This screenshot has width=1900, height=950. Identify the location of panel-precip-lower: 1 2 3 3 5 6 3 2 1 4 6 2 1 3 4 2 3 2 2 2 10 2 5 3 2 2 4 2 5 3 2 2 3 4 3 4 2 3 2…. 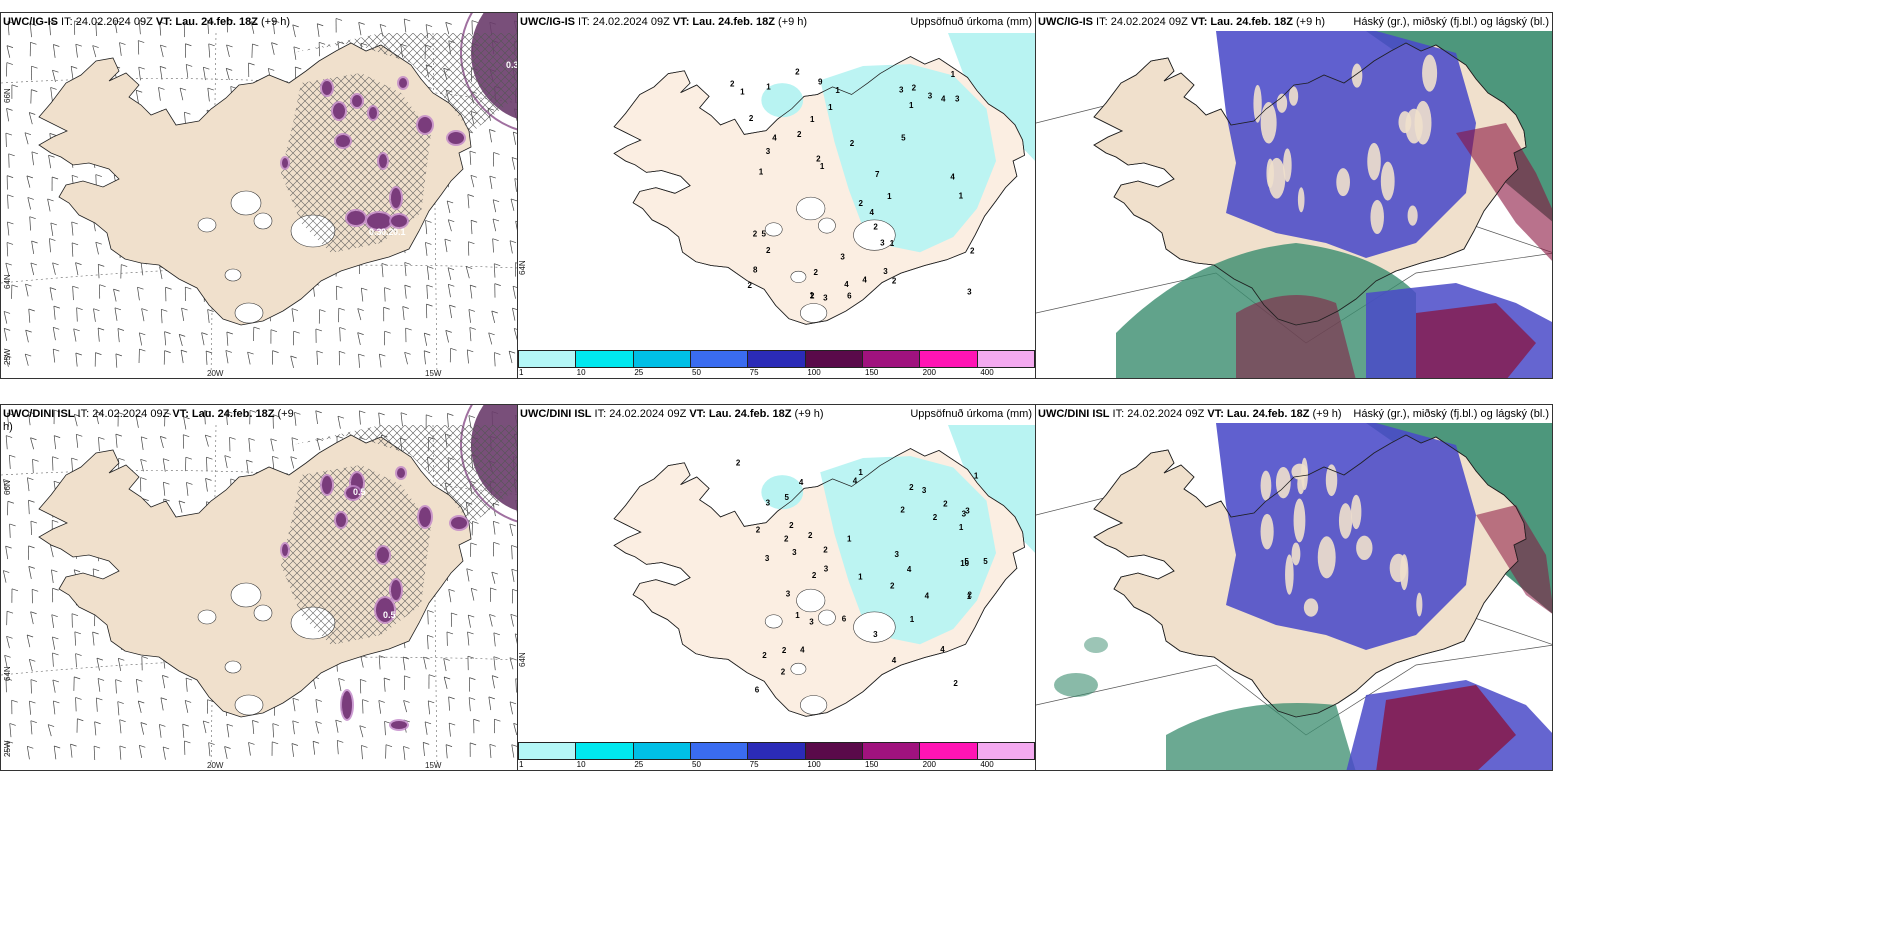
(776, 587).